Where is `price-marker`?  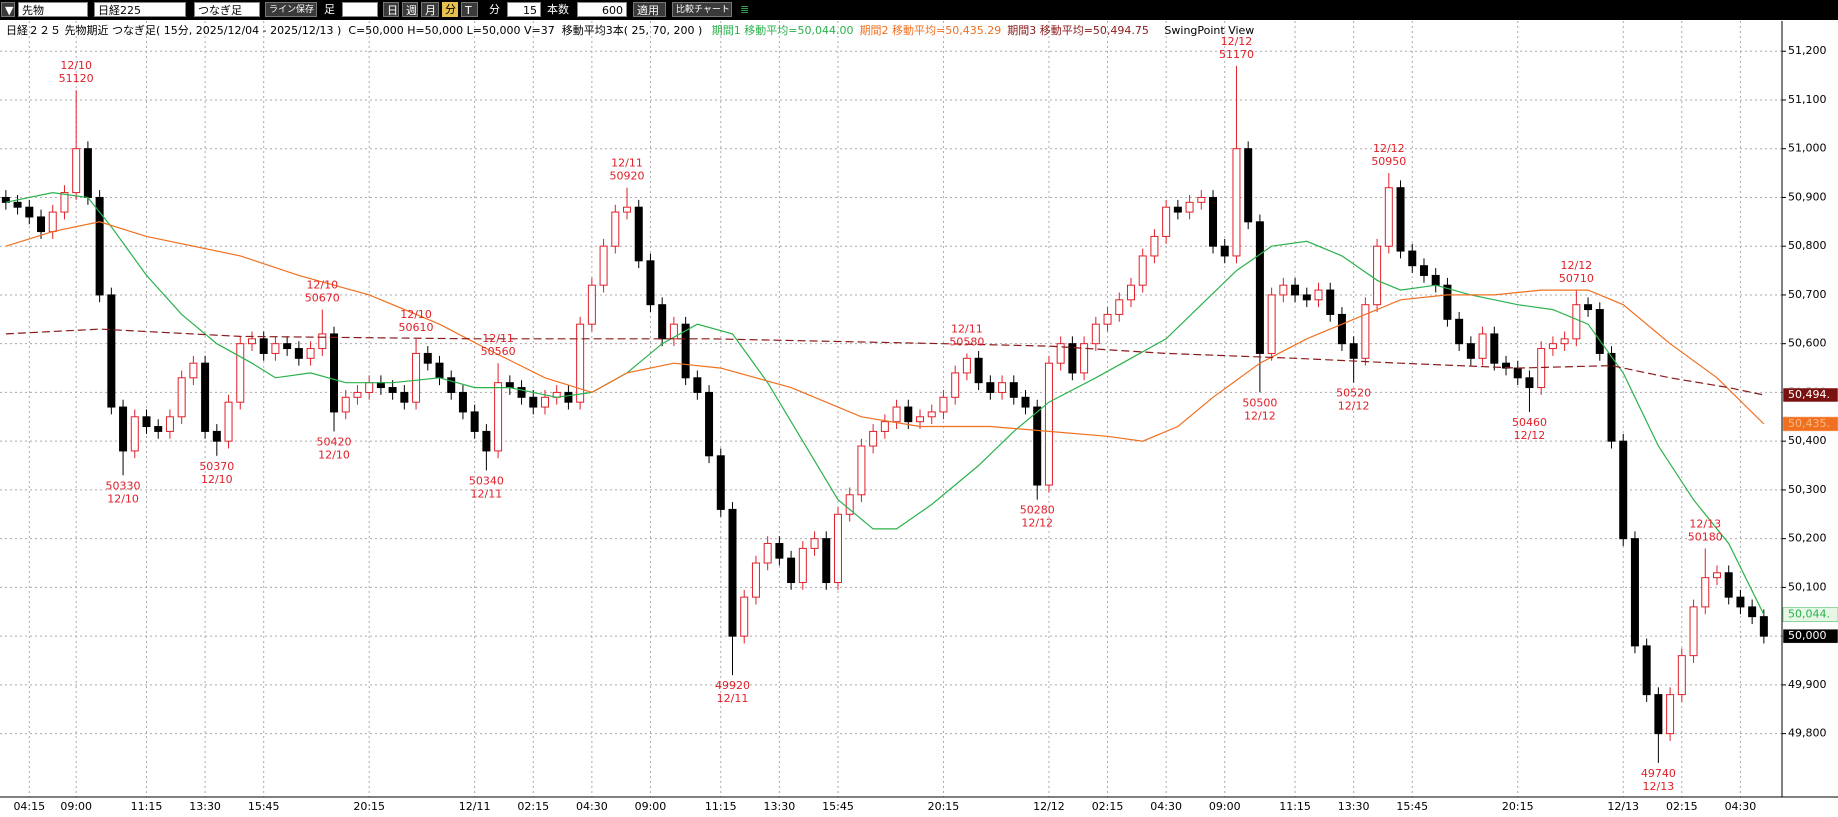
price-marker is located at coordinates (1810, 614).